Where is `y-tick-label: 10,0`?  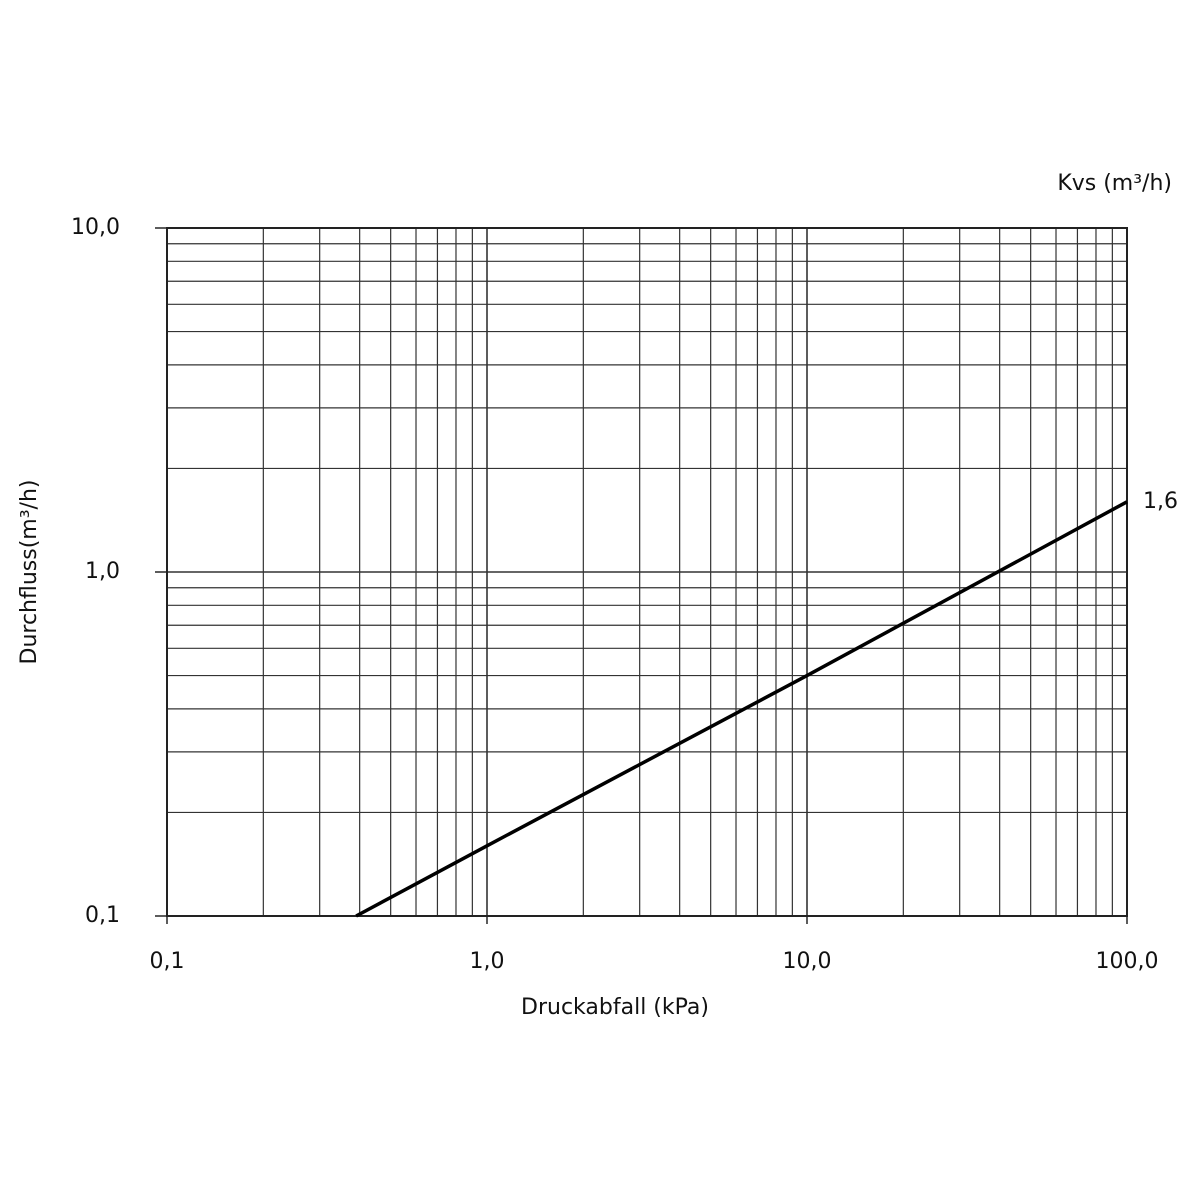
y-tick-label: 10,0 is located at coordinates (95, 227).